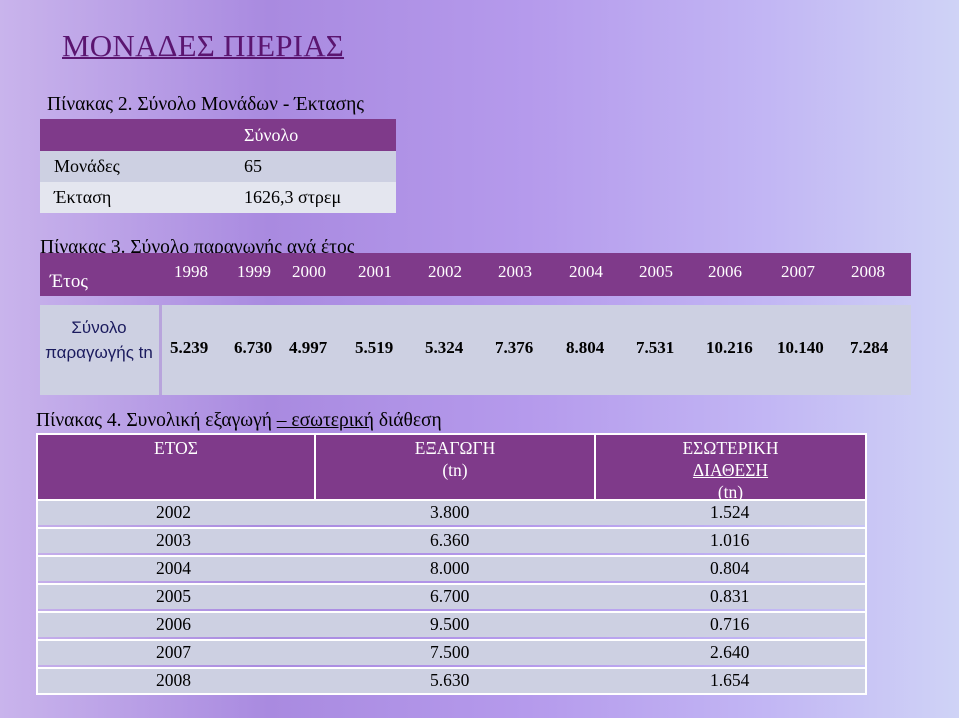  What do you see at coordinates (309, 271) in the screenshot?
I see `table3-year: 2000` at bounding box center [309, 271].